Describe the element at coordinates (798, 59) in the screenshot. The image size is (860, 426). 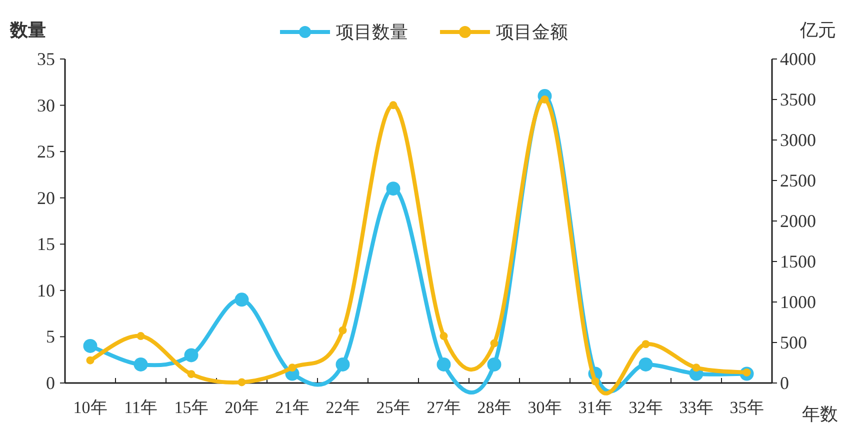
I see `y2-tick-label: 4000` at that location.